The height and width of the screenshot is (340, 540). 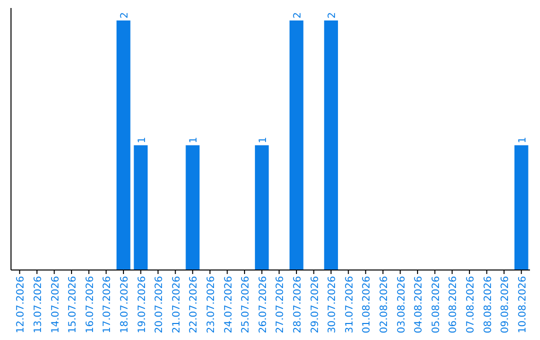 What do you see at coordinates (142, 305) in the screenshot?
I see `x-tick-label: 19.07.2026` at bounding box center [142, 305].